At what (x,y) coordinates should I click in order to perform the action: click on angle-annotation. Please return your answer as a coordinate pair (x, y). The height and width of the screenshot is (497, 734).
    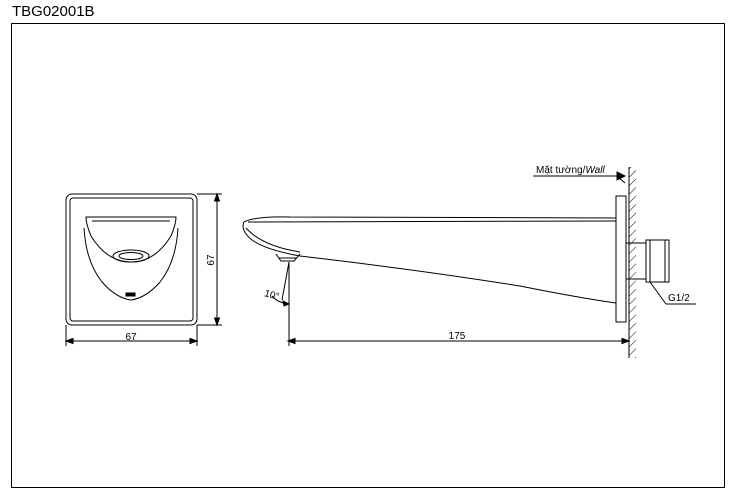
    Looking at the image, I should click on (281, 303).